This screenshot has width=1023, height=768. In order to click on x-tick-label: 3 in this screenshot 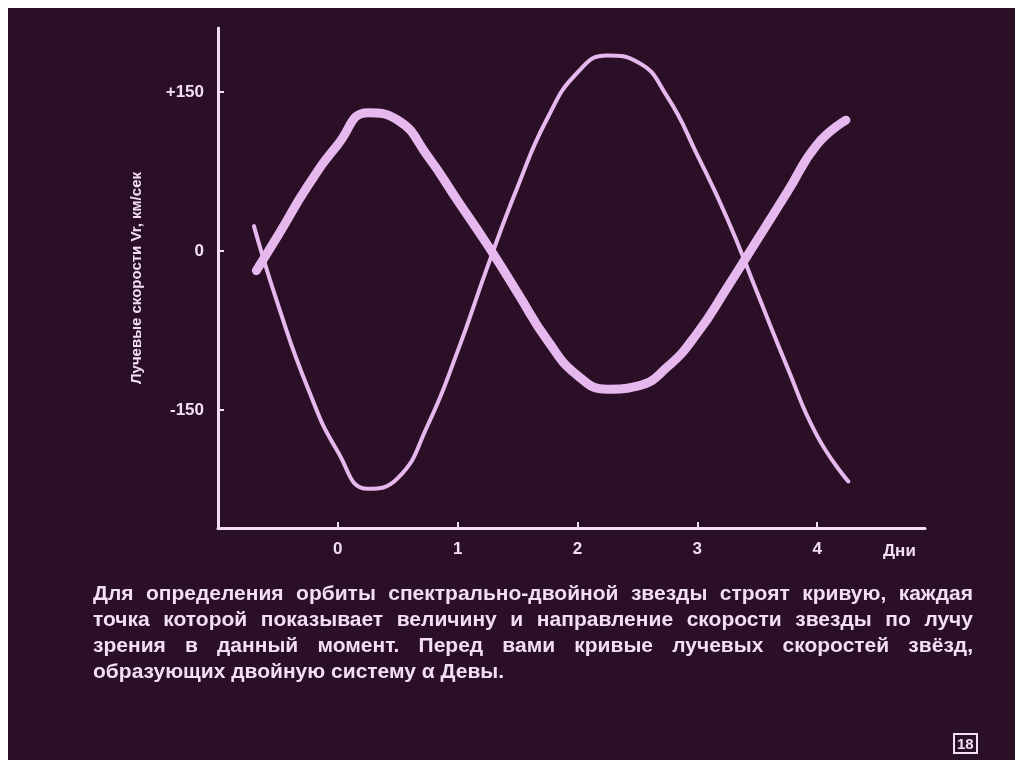, I will do `click(697, 548)`.